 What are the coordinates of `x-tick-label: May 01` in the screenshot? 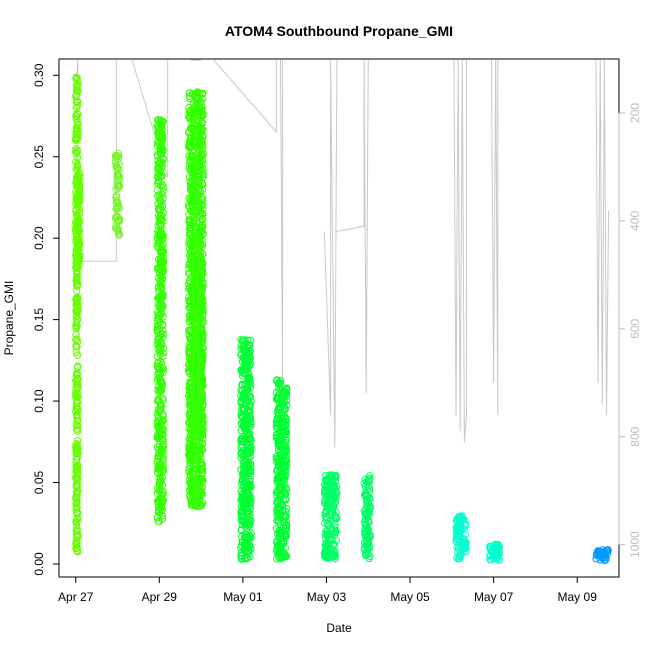 It's located at (243, 597).